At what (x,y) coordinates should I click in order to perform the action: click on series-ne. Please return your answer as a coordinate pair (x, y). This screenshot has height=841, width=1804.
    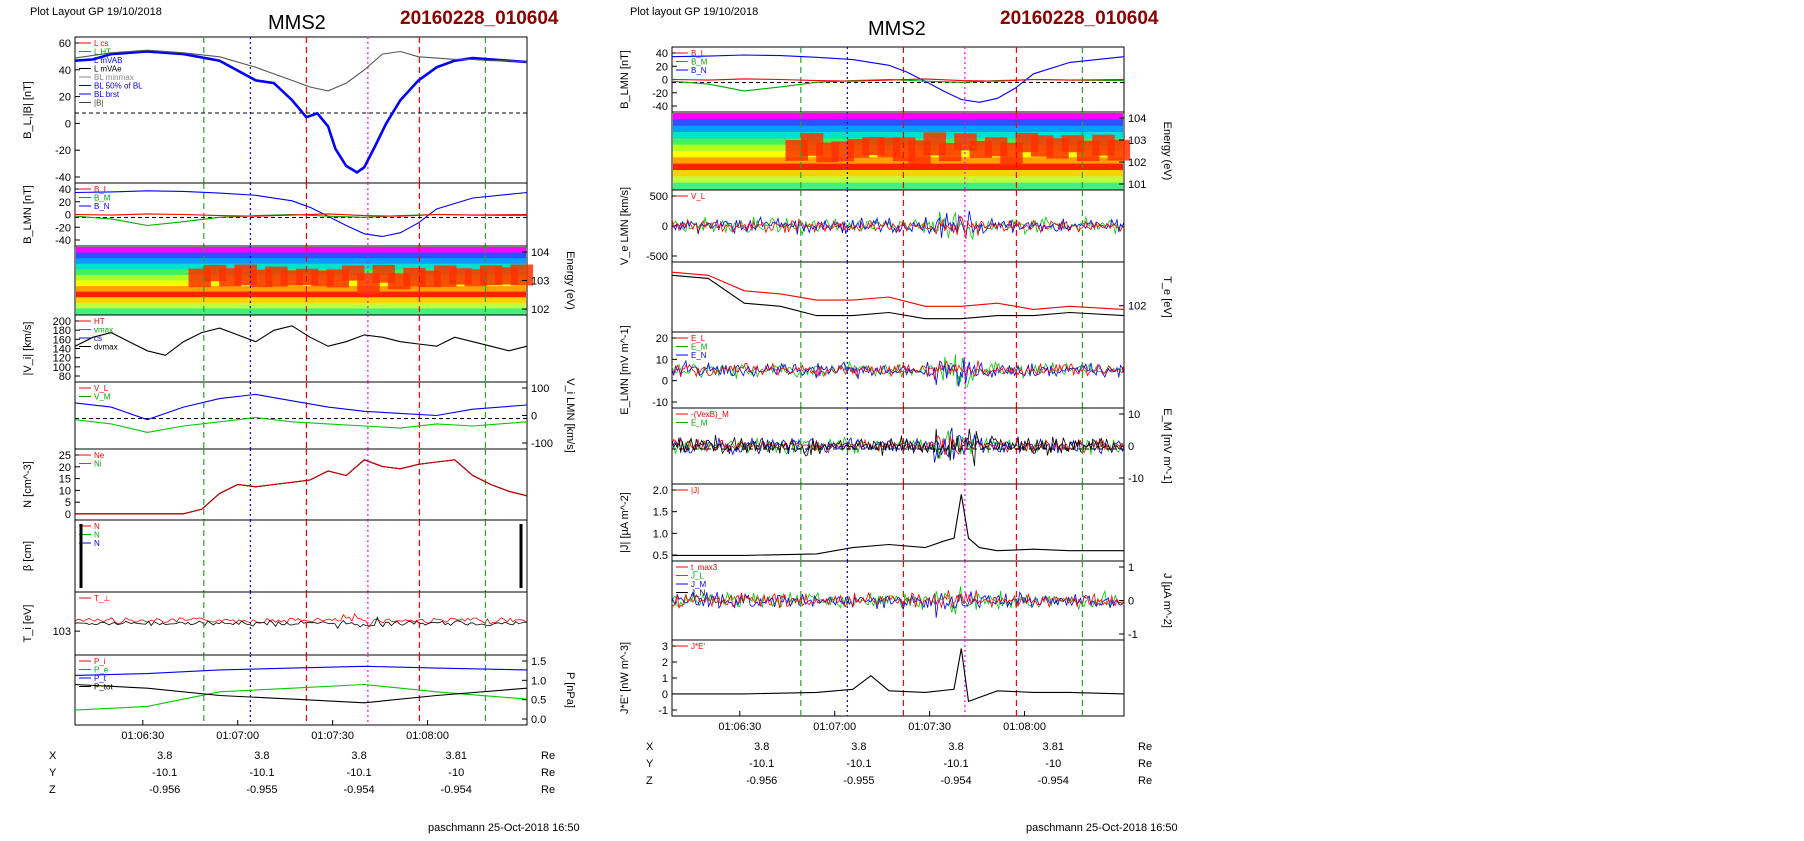
    Looking at the image, I should click on (301, 487).